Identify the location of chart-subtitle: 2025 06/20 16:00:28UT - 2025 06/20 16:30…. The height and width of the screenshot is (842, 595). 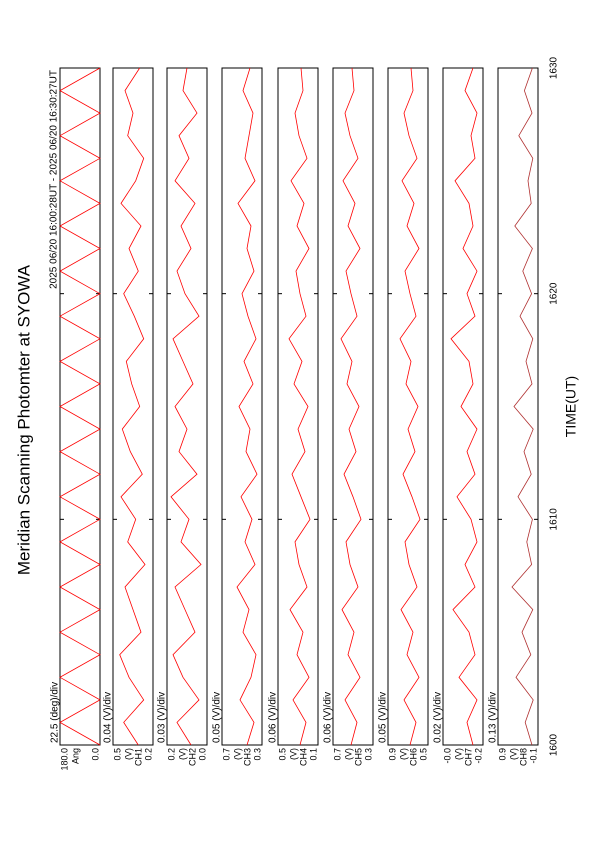
(54, 179).